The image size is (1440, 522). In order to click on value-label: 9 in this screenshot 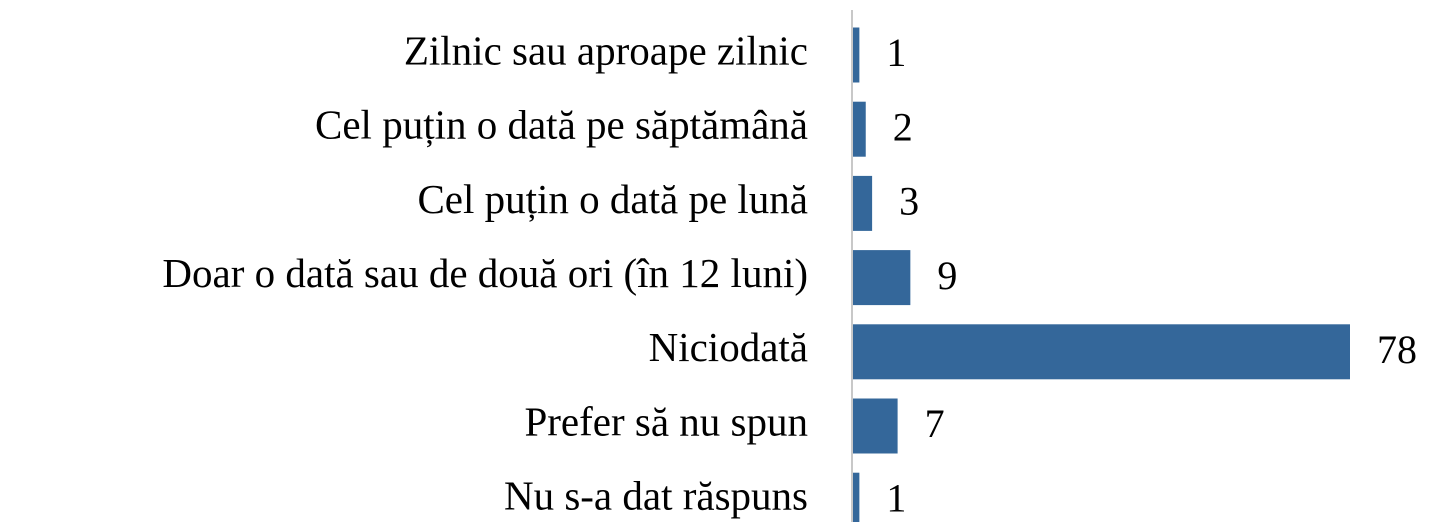, I will do `click(947, 275)`.